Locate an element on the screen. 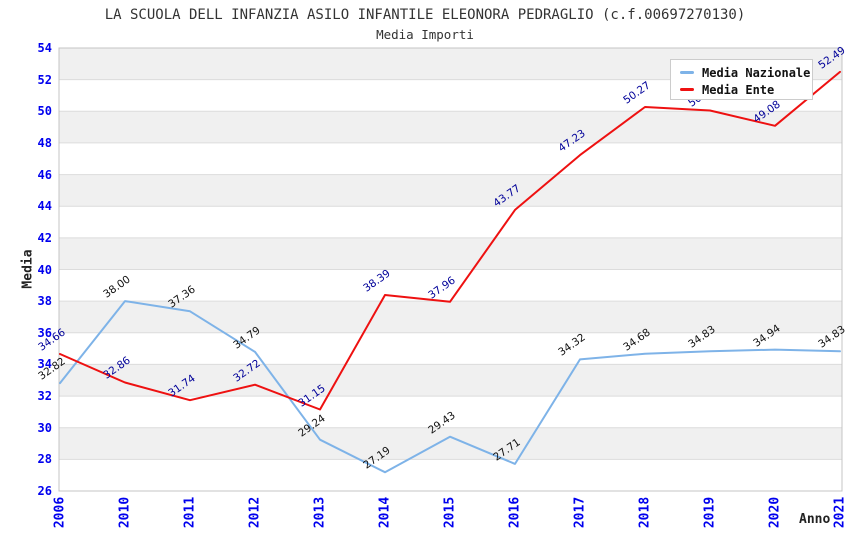 The image size is (850, 550). x-tick-label: 2011 is located at coordinates (190, 512).